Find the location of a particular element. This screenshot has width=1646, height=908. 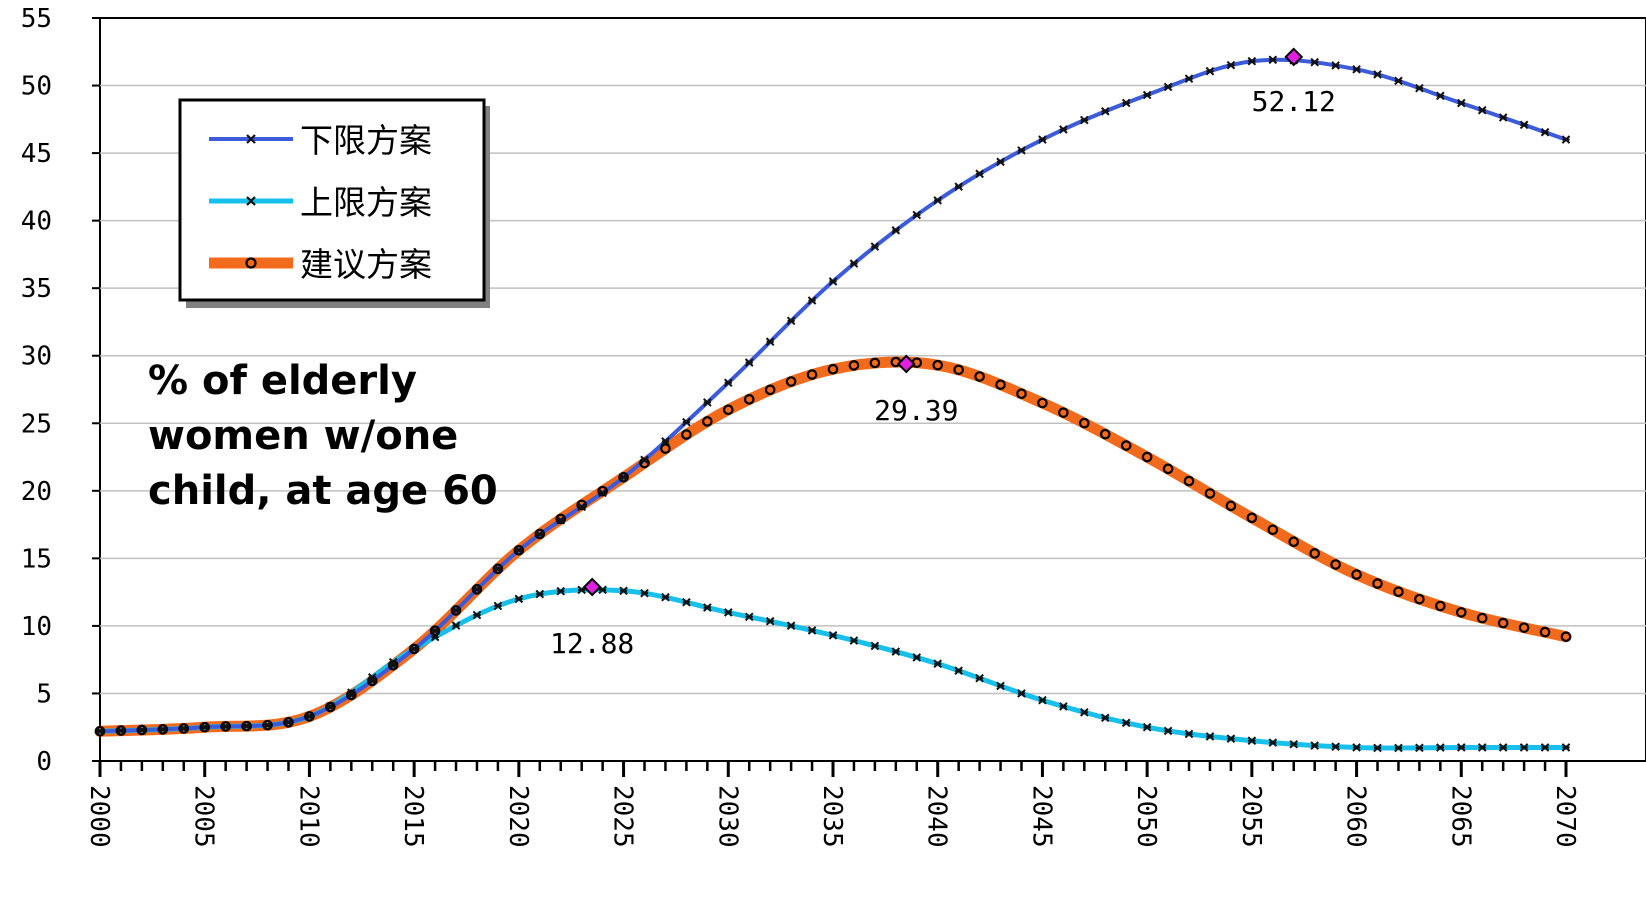

point-series-2-2036 is located at coordinates (854, 365).